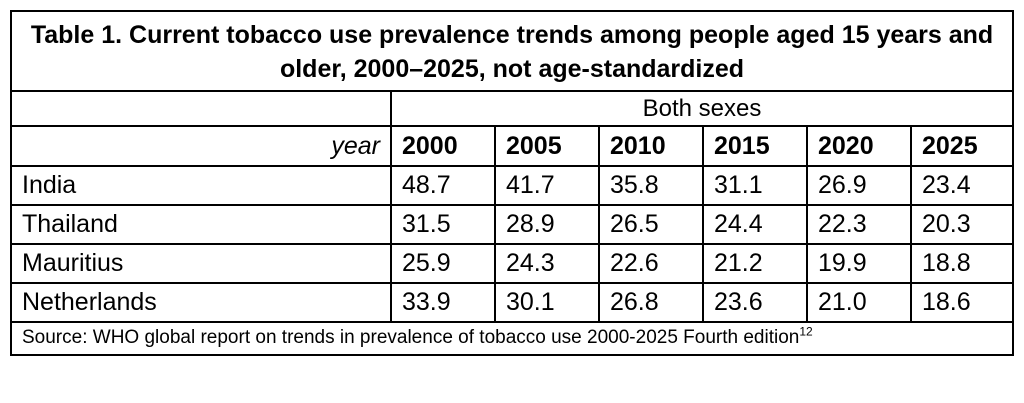 This screenshot has height=403, width=1024. I want to click on table-cell: 41.7, so click(547, 185).